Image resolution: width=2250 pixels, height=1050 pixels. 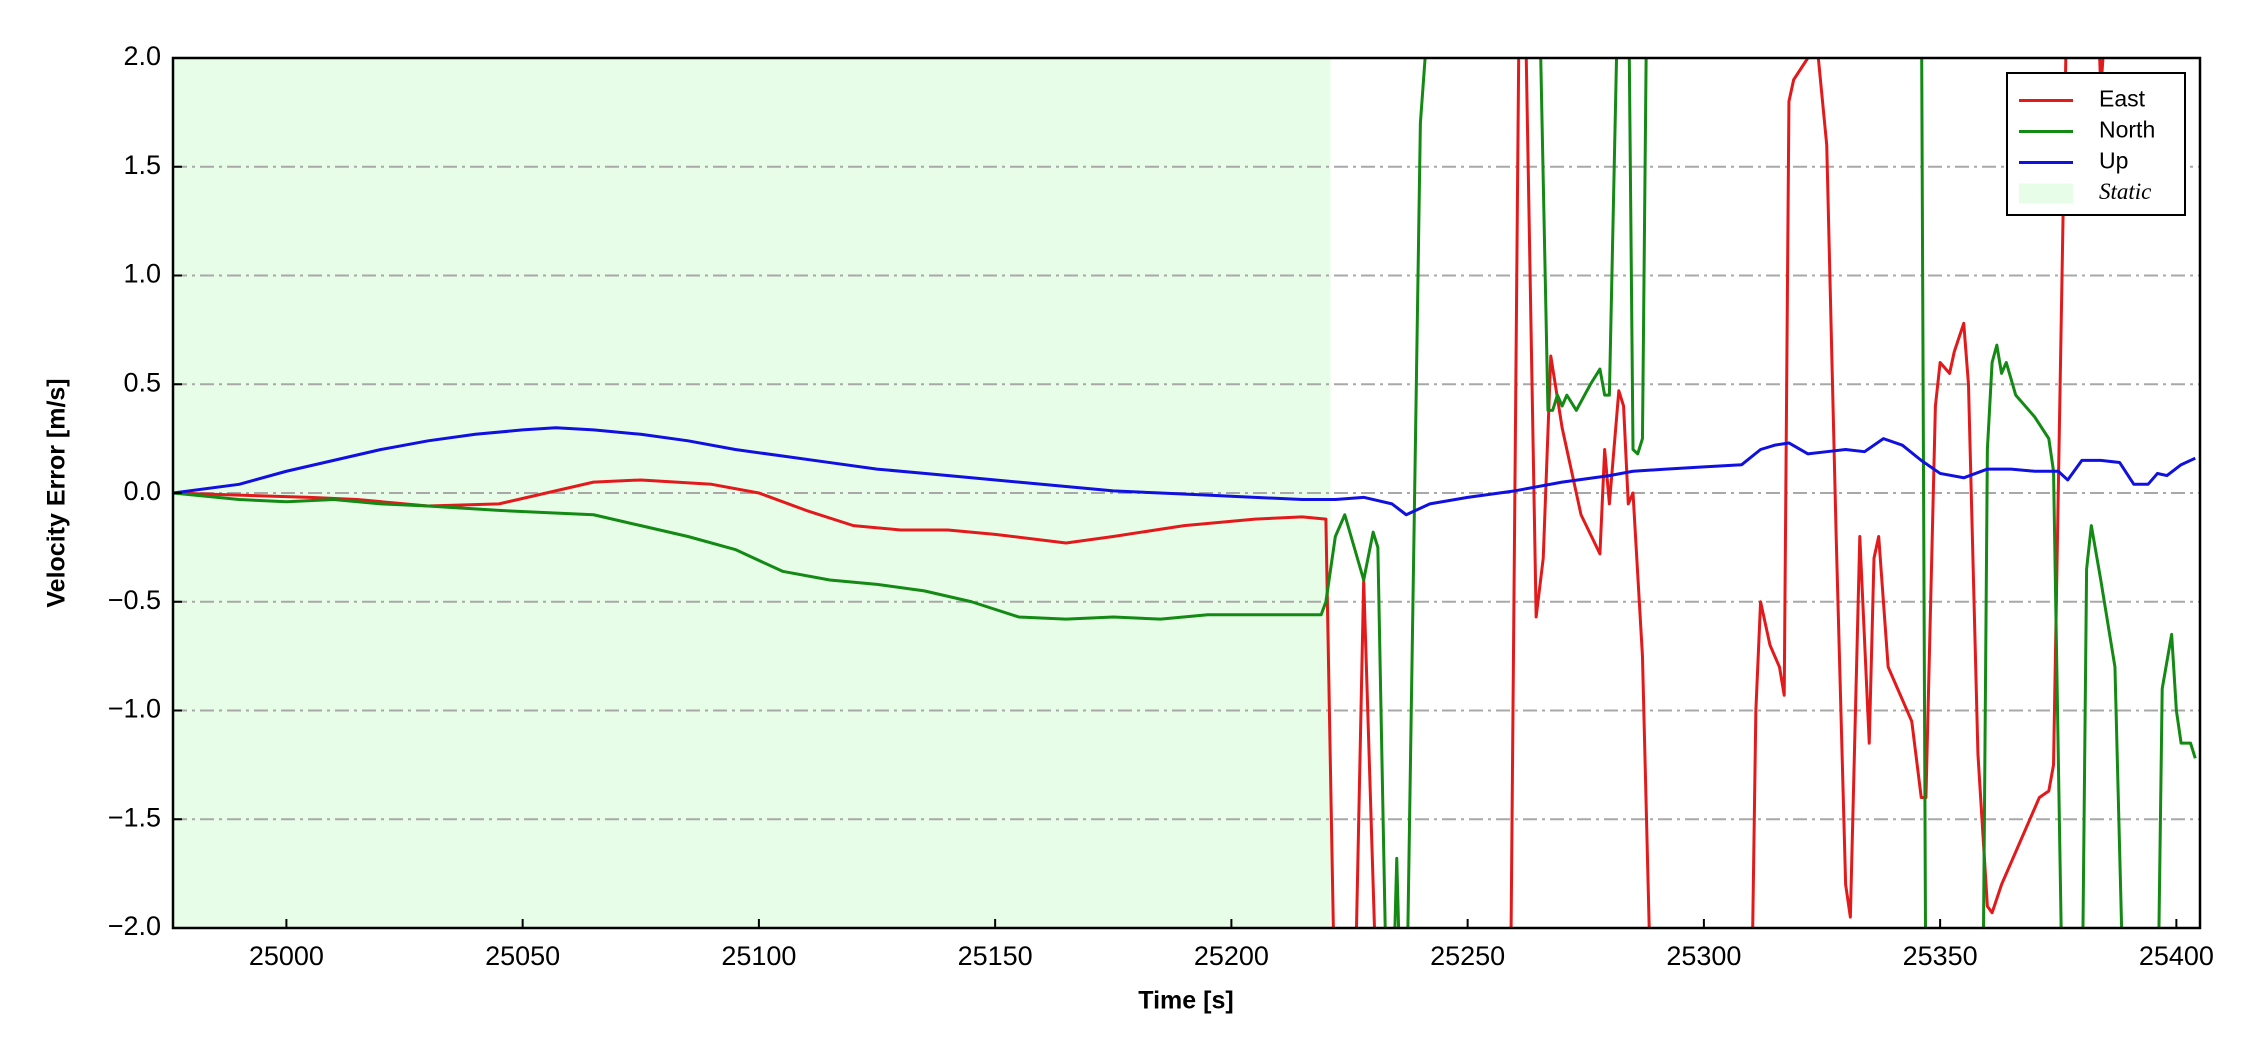 What do you see at coordinates (1940, 956) in the screenshot?
I see `x-tick-label: 25350` at bounding box center [1940, 956].